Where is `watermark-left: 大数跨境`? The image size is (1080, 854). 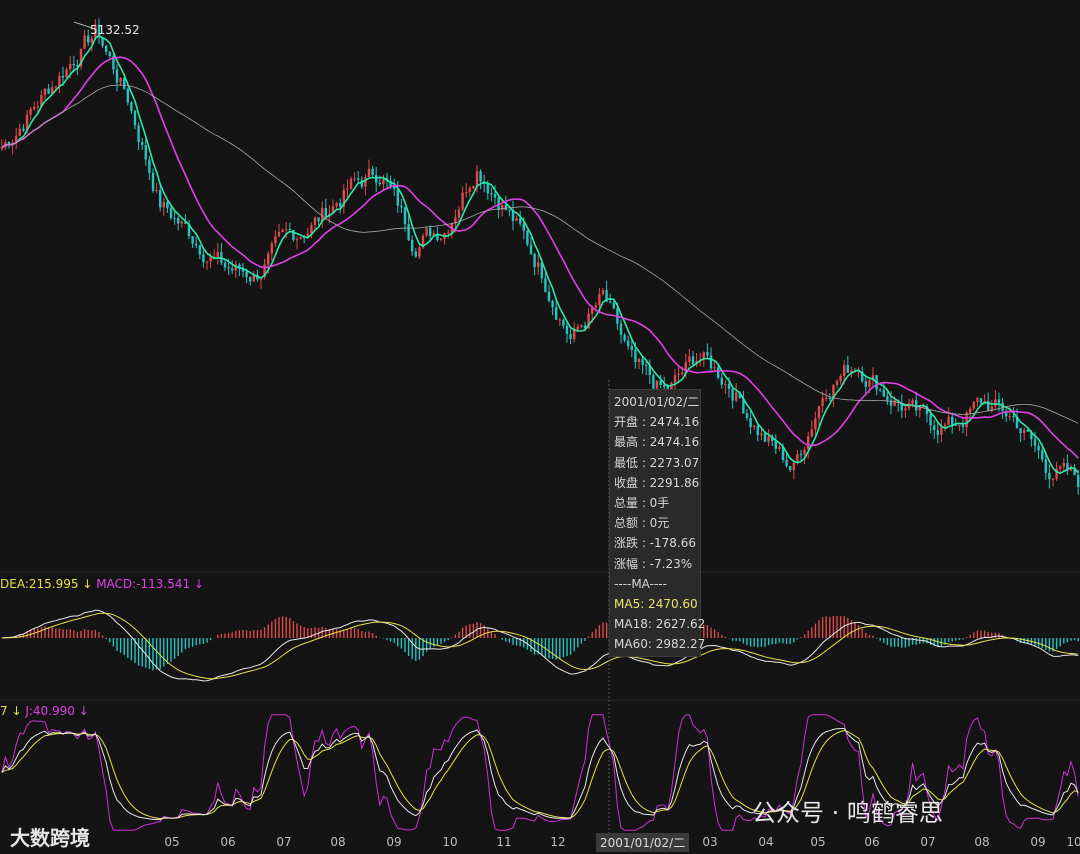
watermark-left: 大数跨境 is located at coordinates (50, 838).